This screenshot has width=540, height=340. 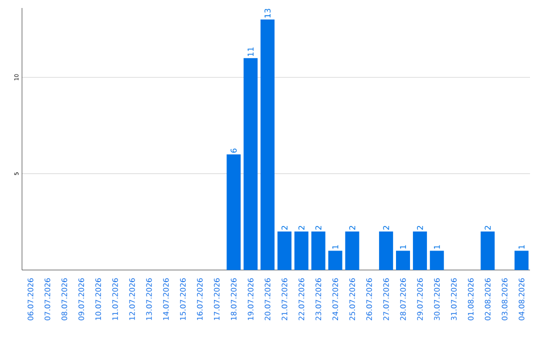 I want to click on data-label: 13, so click(x=267, y=13).